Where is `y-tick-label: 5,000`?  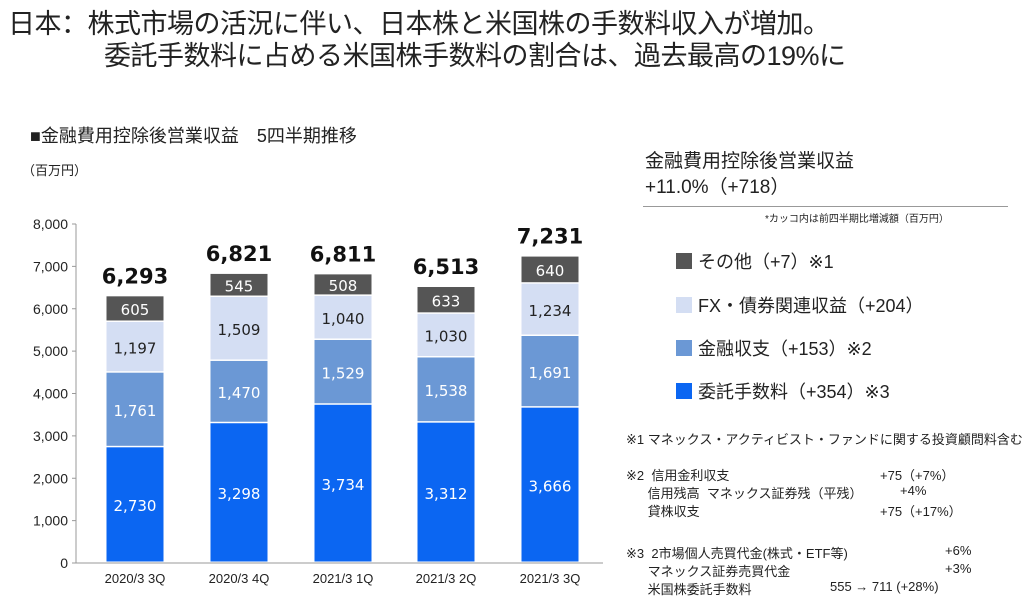
y-tick-label: 5,000 is located at coordinates (50, 351).